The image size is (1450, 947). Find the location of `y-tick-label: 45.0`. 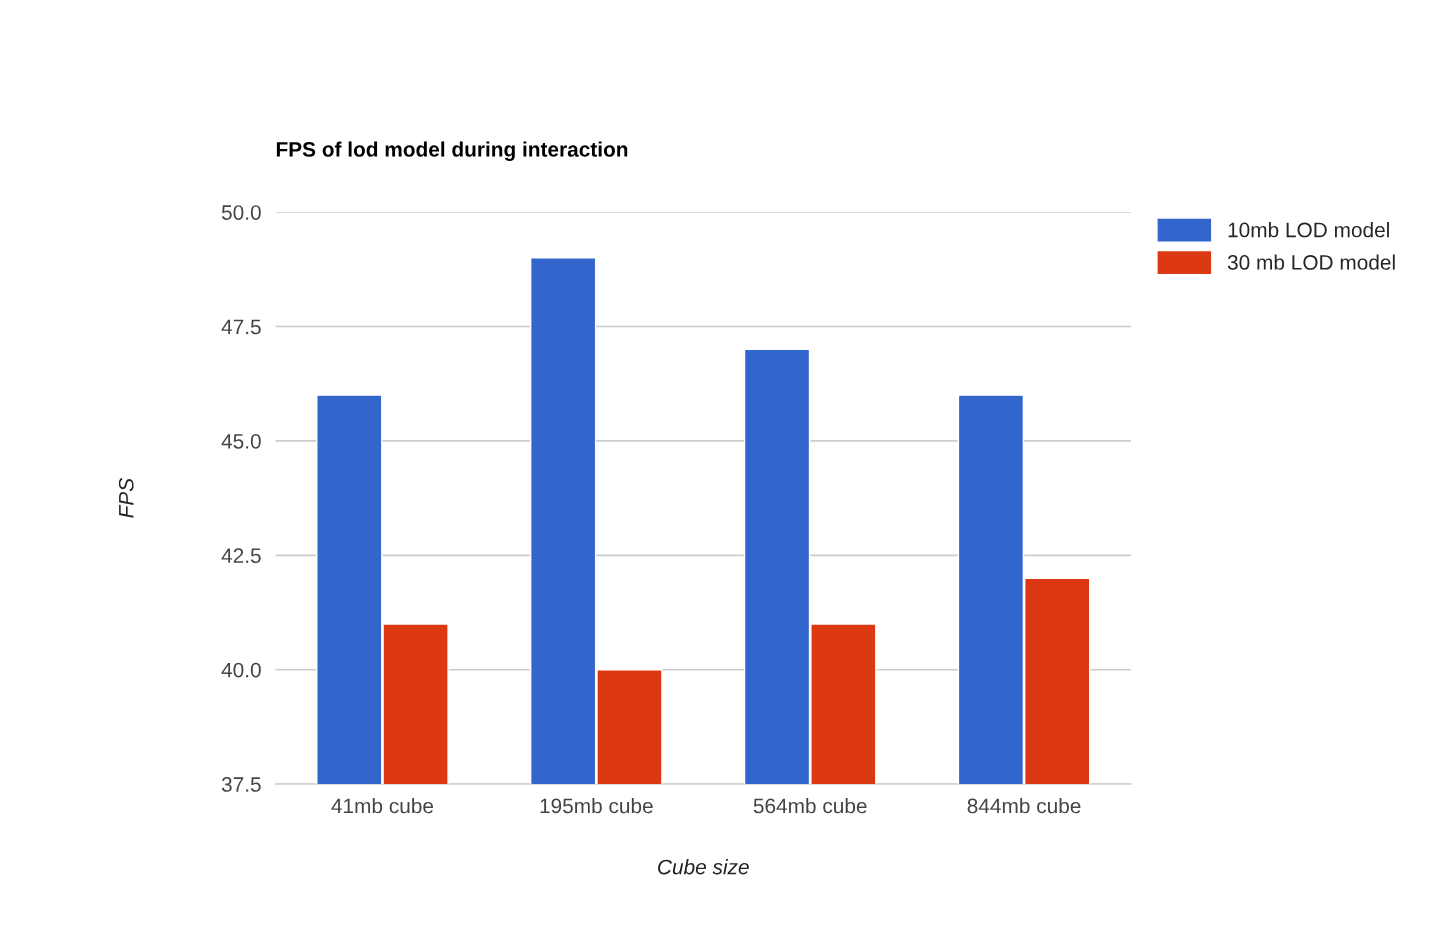

y-tick-label: 45.0 is located at coordinates (241, 441).